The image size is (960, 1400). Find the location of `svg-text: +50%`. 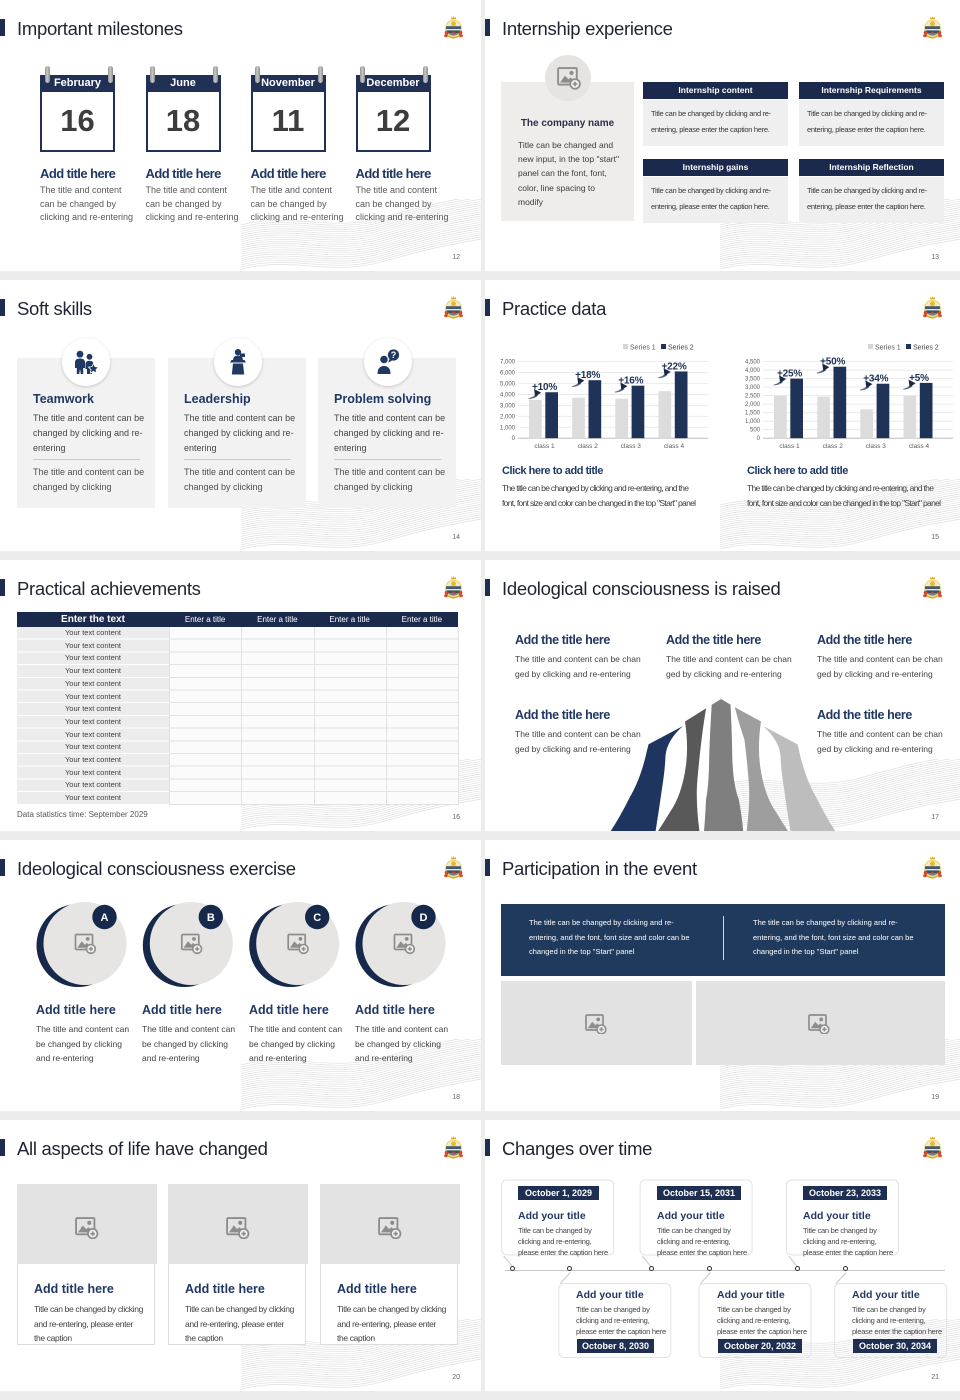

svg-text: +50% is located at coordinates (832, 362).